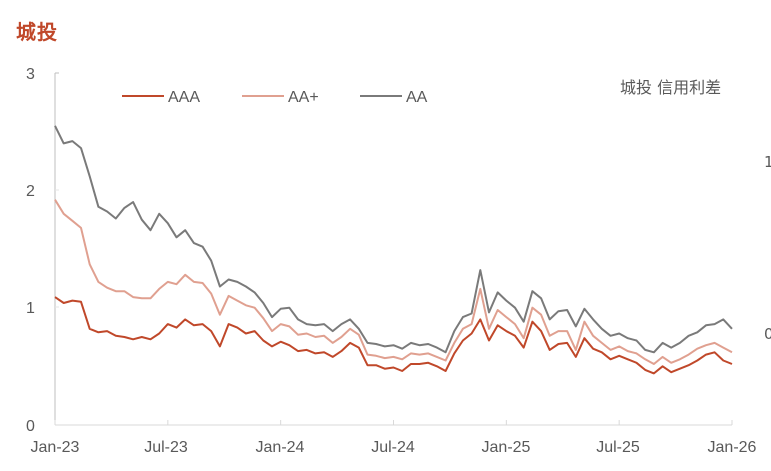  I want to click on page-title: 城投, so click(37, 32).